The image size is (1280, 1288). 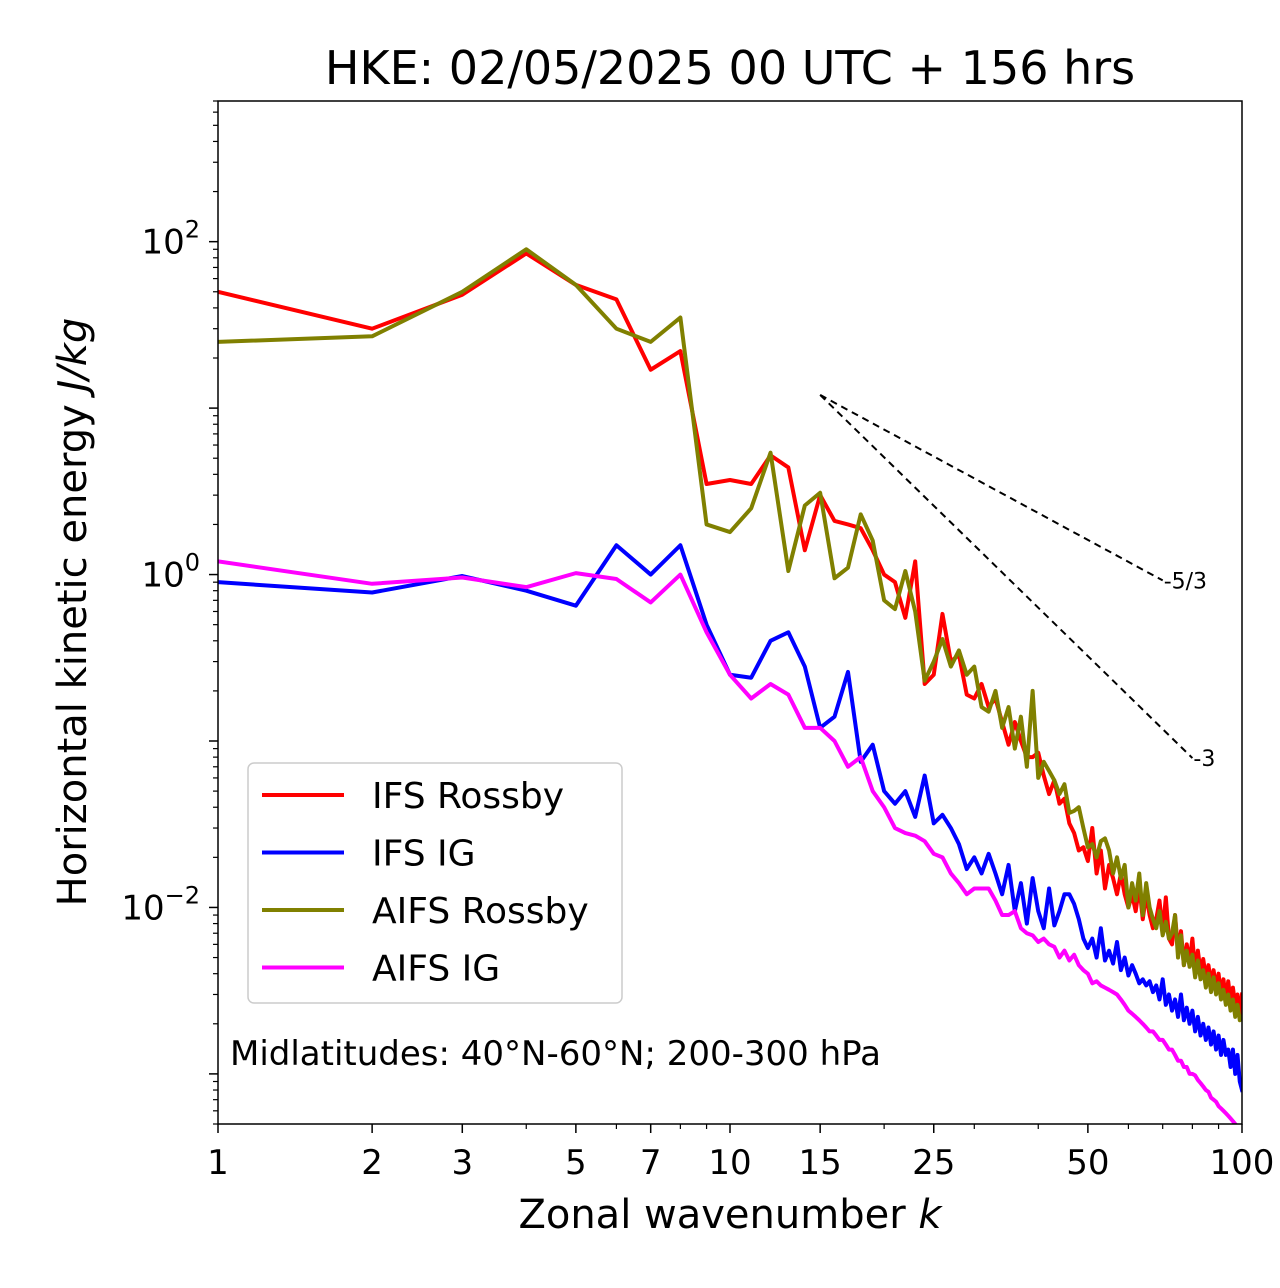 What do you see at coordinates (730, 1215) in the screenshot?
I see `x-axis-label: Zonal wavenumber k` at bounding box center [730, 1215].